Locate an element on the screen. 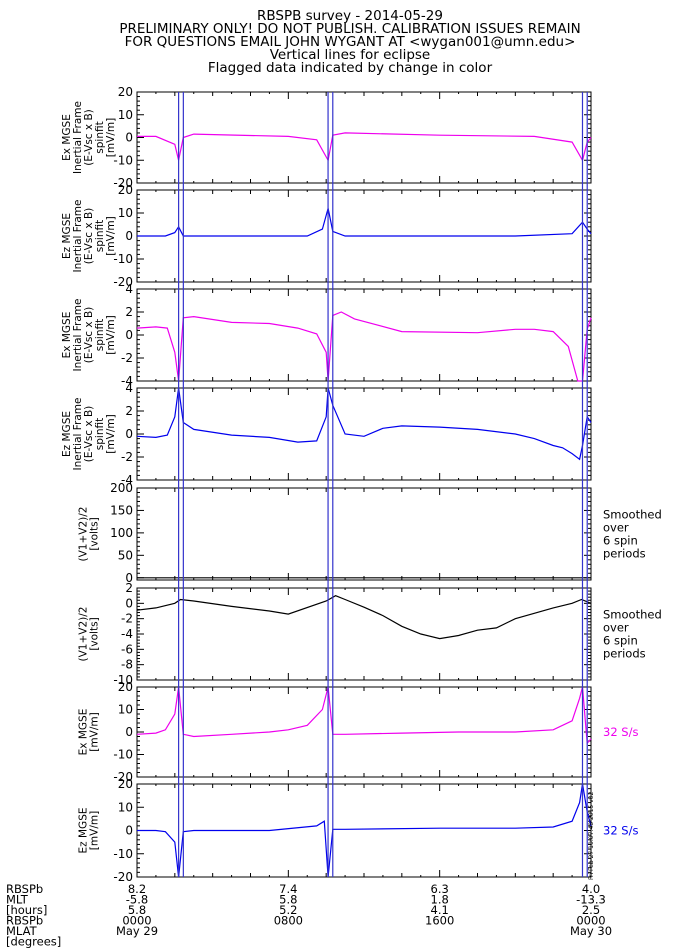  panel-8: -20 -10 0 10 20 Ez MGSE [mV/m] 32 S/s is located at coordinates (358, 830).